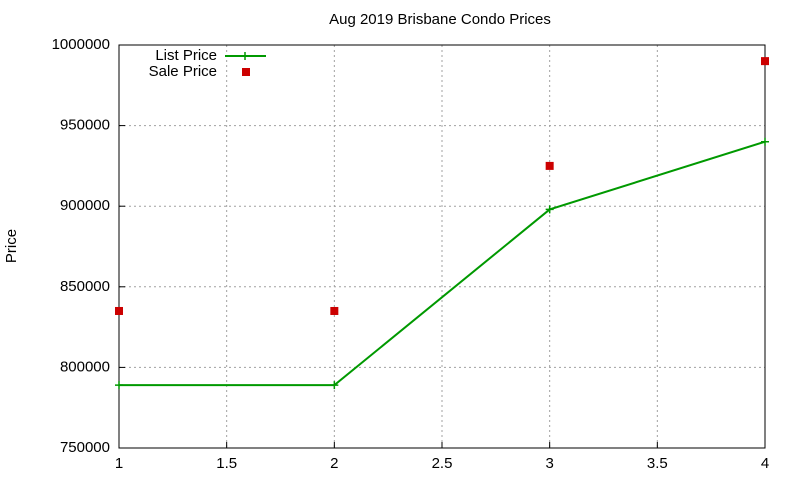 The width and height of the screenshot is (800, 480). I want to click on x-tick-label: 3.5, so click(657, 463).